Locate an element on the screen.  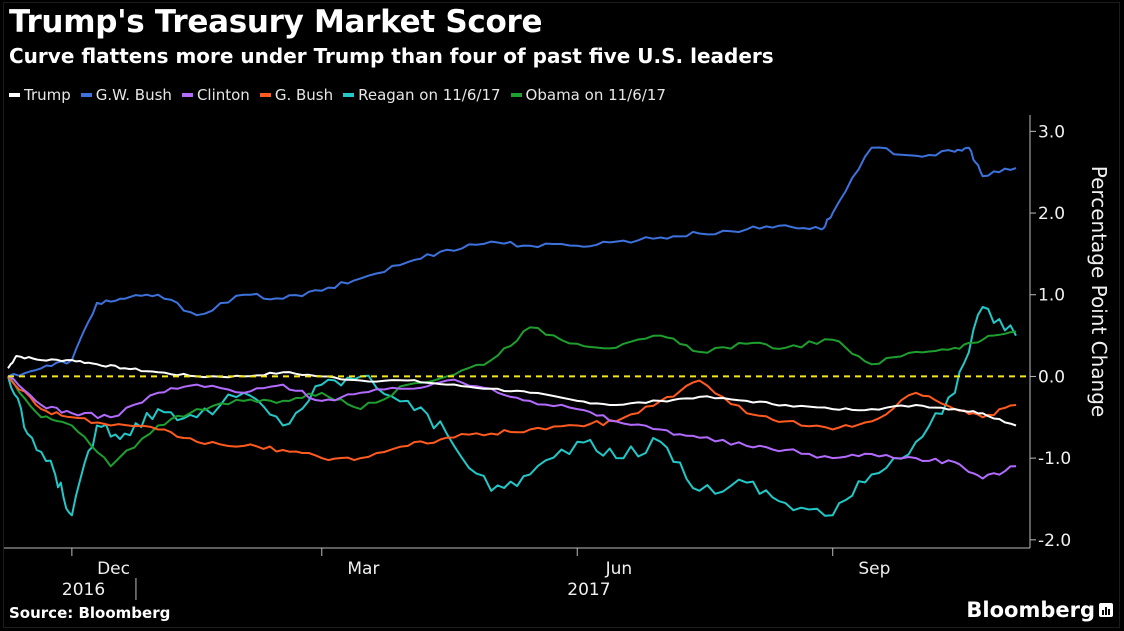
x-tick-label: Jun is located at coordinates (619, 569).